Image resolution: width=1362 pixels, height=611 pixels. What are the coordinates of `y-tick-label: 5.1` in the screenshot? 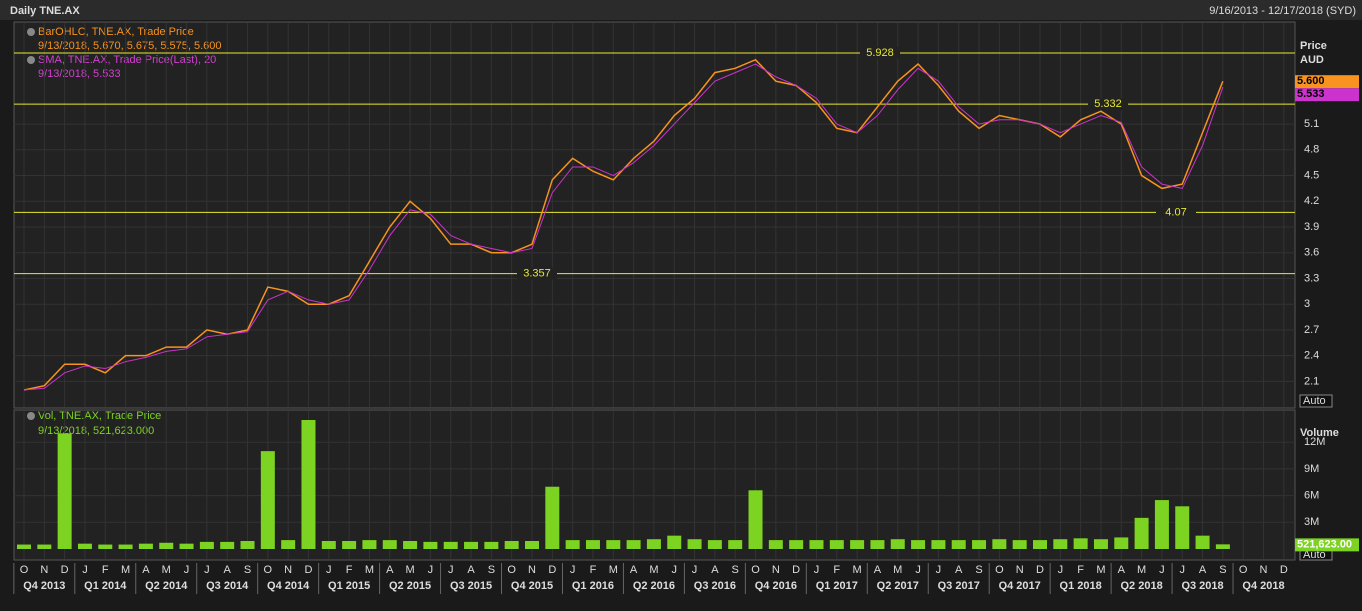 It's located at (1311, 124).